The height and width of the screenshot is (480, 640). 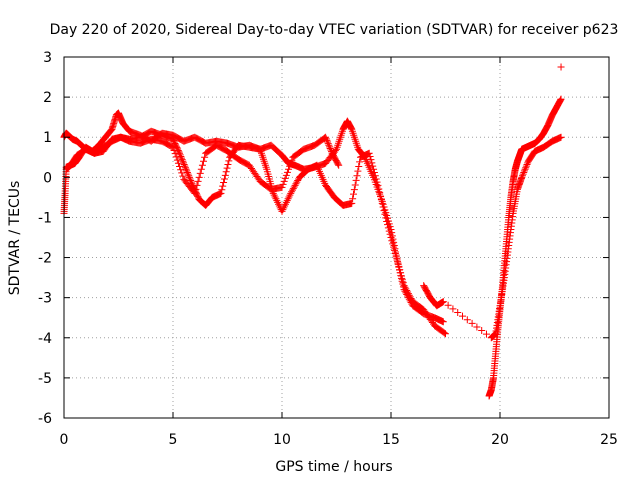 I want to click on y-tick-label: -5, so click(x=45, y=379).